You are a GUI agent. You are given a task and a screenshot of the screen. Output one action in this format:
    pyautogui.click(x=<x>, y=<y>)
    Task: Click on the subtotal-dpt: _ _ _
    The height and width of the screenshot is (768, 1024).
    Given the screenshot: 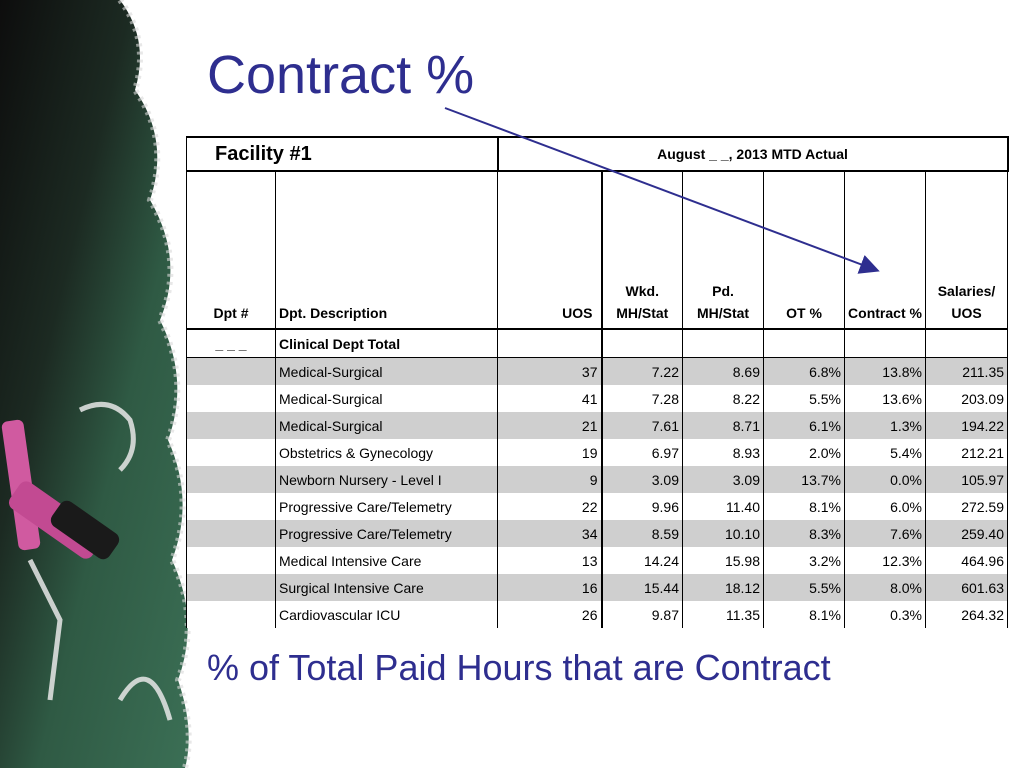 What is the action you would take?
    pyautogui.click(x=231, y=343)
    